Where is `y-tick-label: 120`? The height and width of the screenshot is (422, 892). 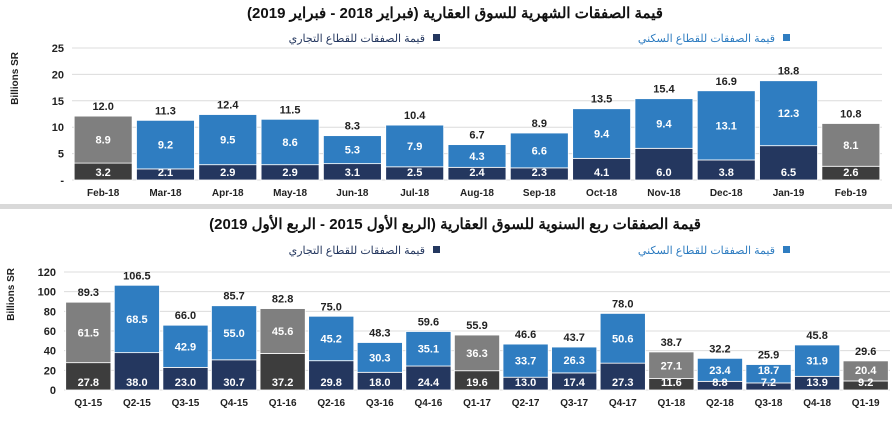 y-tick-label: 120 is located at coordinates (47, 273).